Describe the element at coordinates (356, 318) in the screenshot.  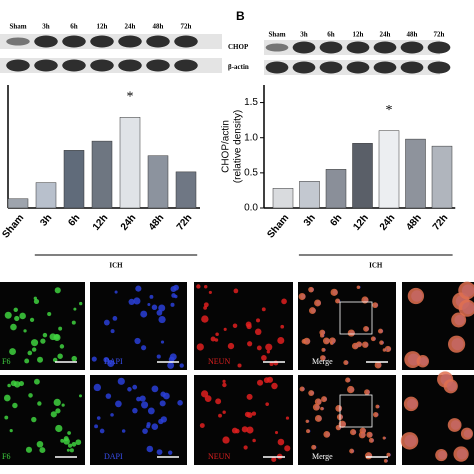
I see `zoom-box` at that location.